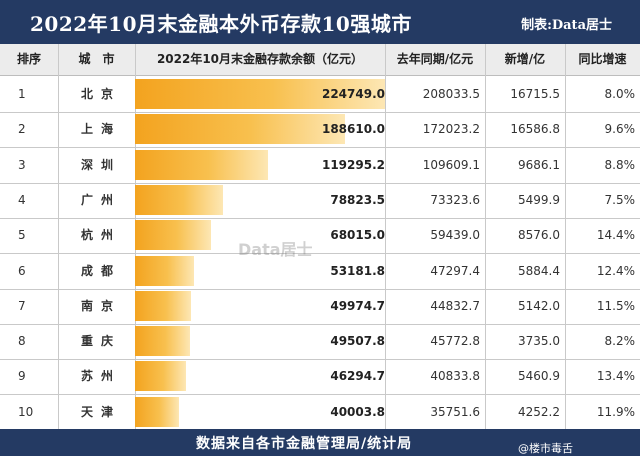  I want to click on prev-year-cell: 35751.6, so click(455, 411).